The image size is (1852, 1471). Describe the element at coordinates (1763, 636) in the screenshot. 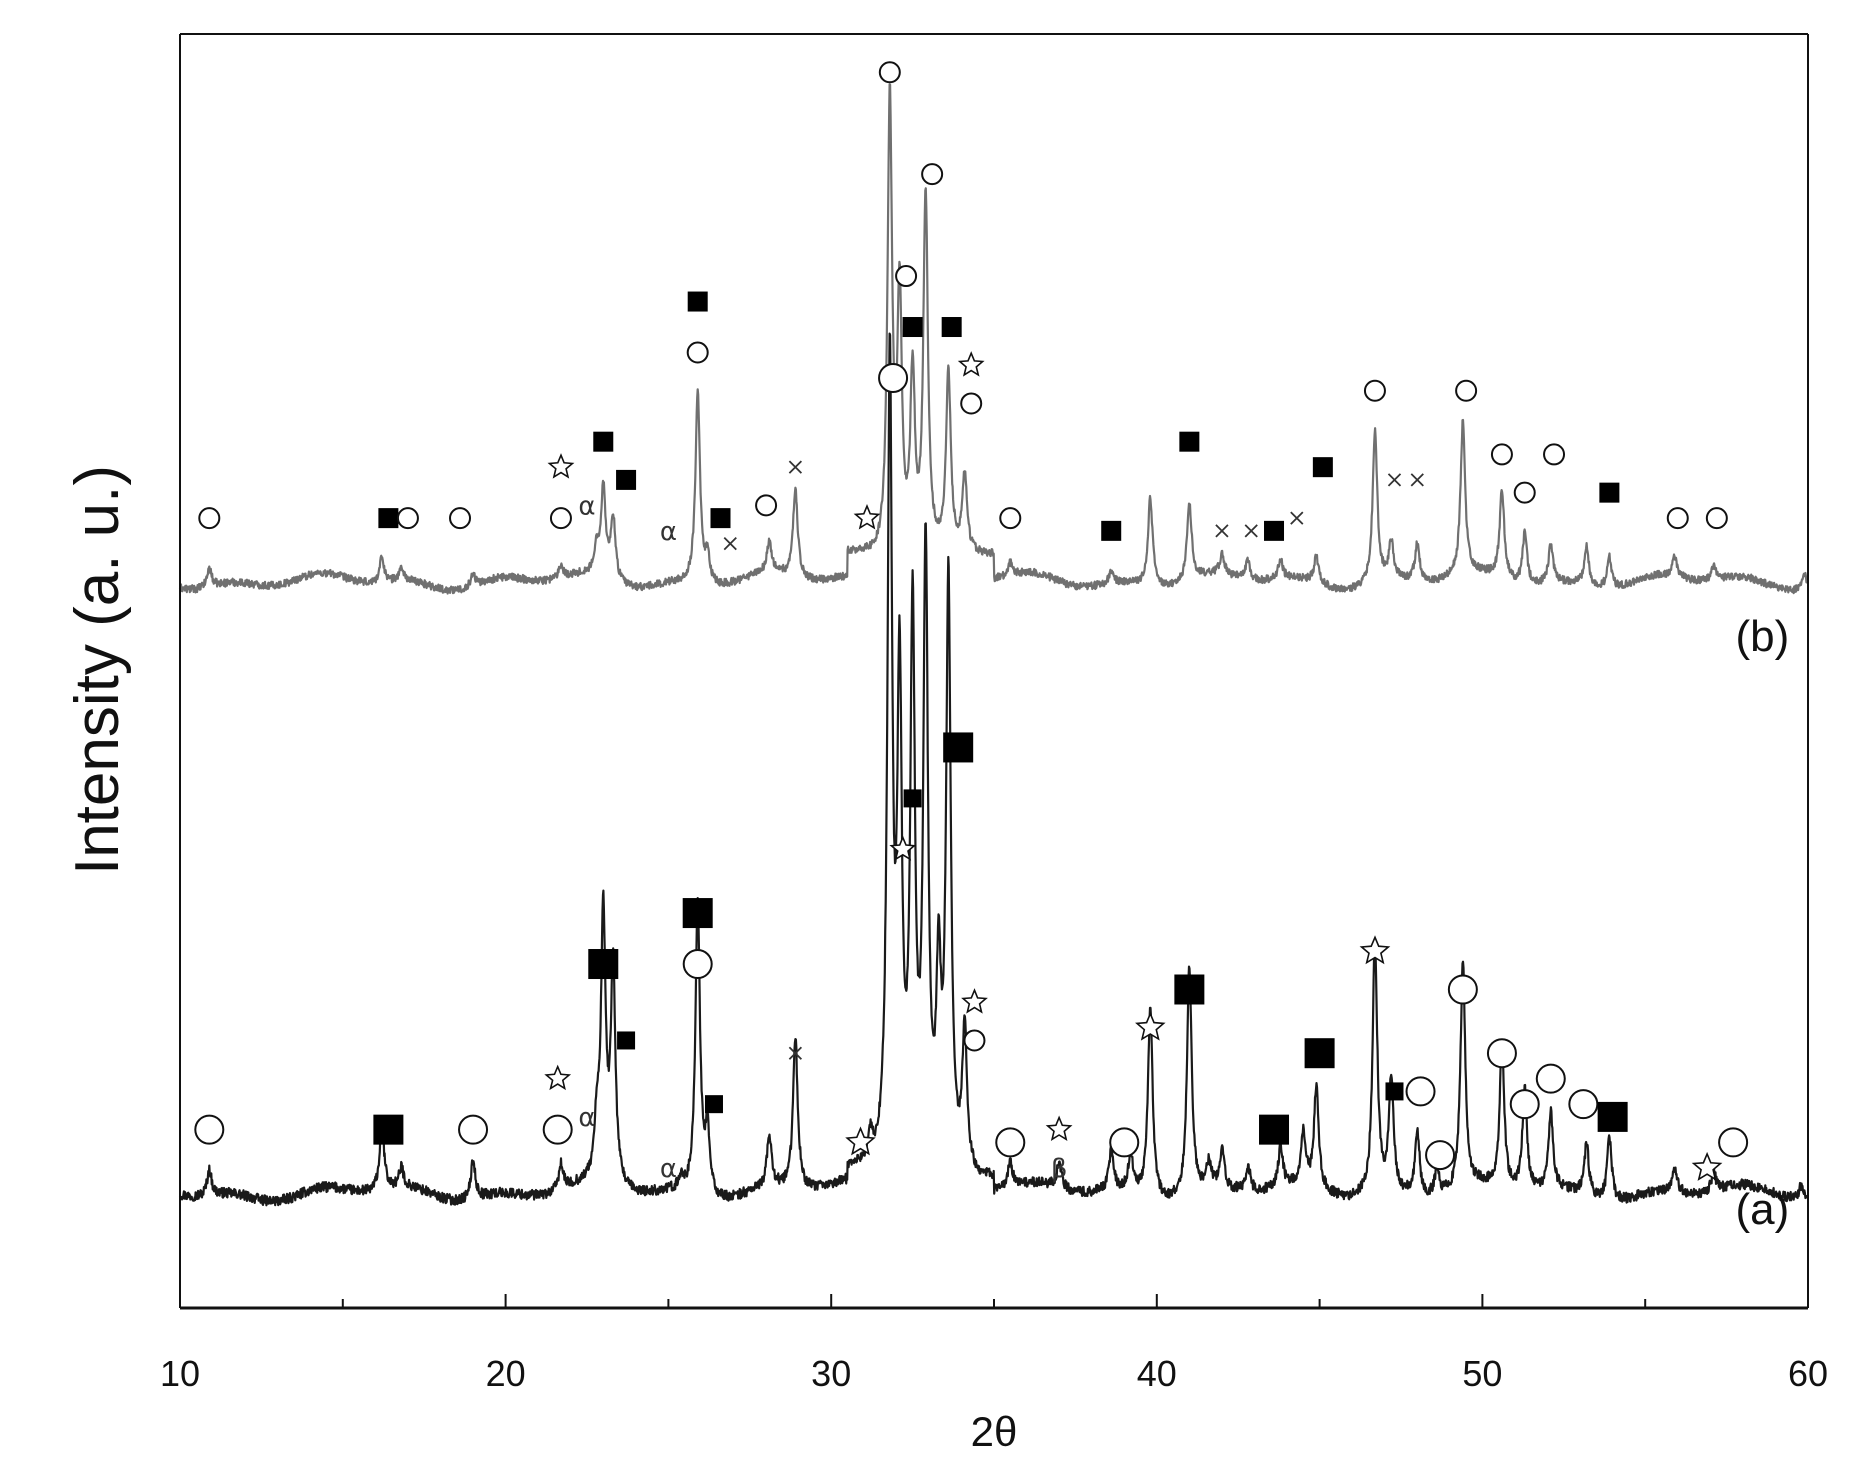

I see `series-label: (b)` at that location.